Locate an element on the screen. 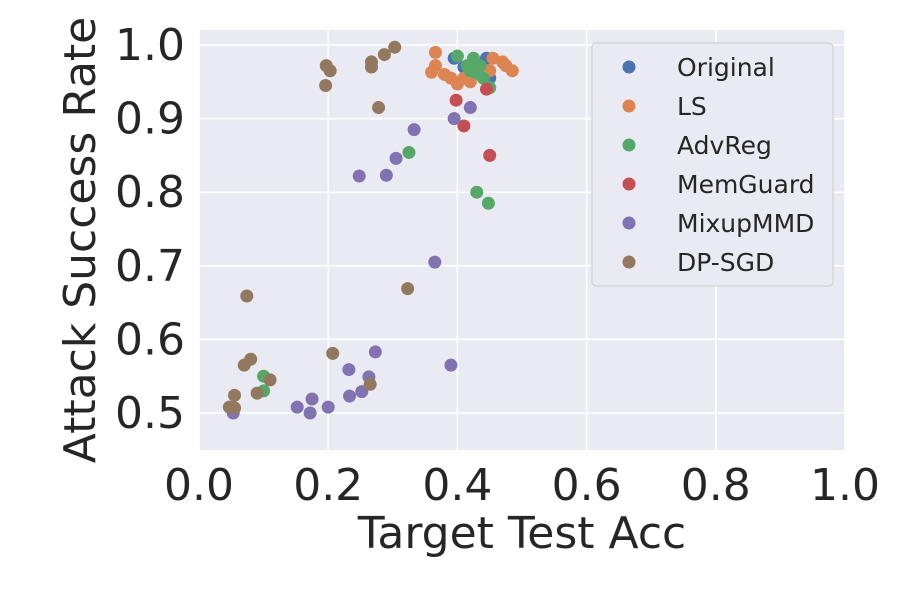  legend-label-advreg: AdvReg is located at coordinates (724, 145).